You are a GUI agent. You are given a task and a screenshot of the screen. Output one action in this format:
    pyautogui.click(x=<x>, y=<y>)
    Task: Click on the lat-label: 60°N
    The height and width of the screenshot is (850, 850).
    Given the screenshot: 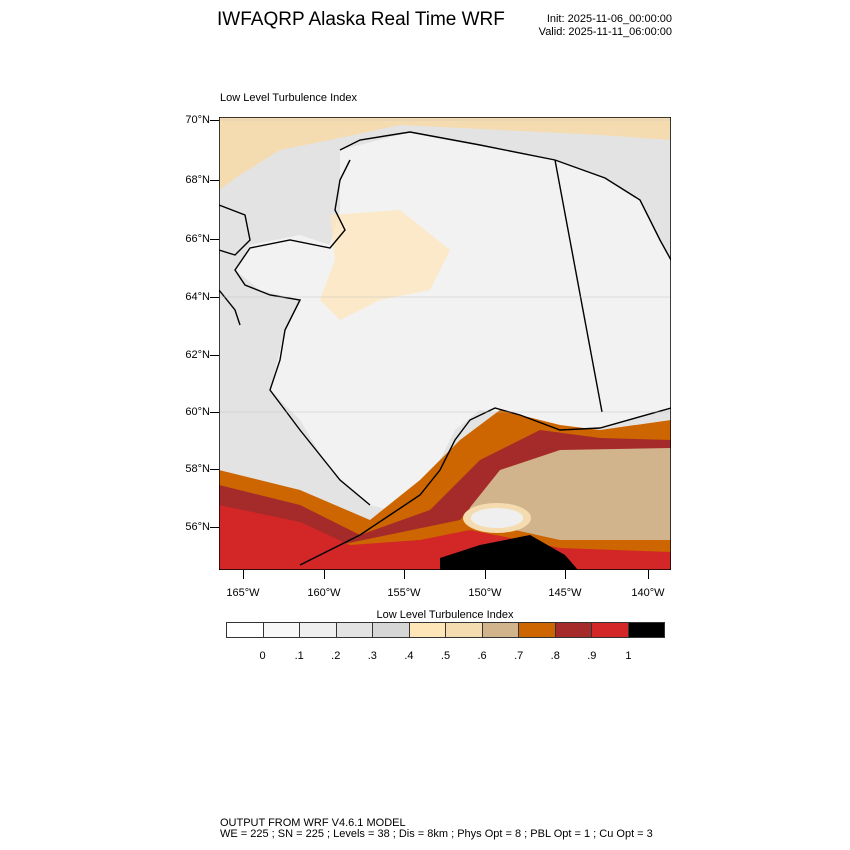 What is the action you would take?
    pyautogui.click(x=197, y=412)
    